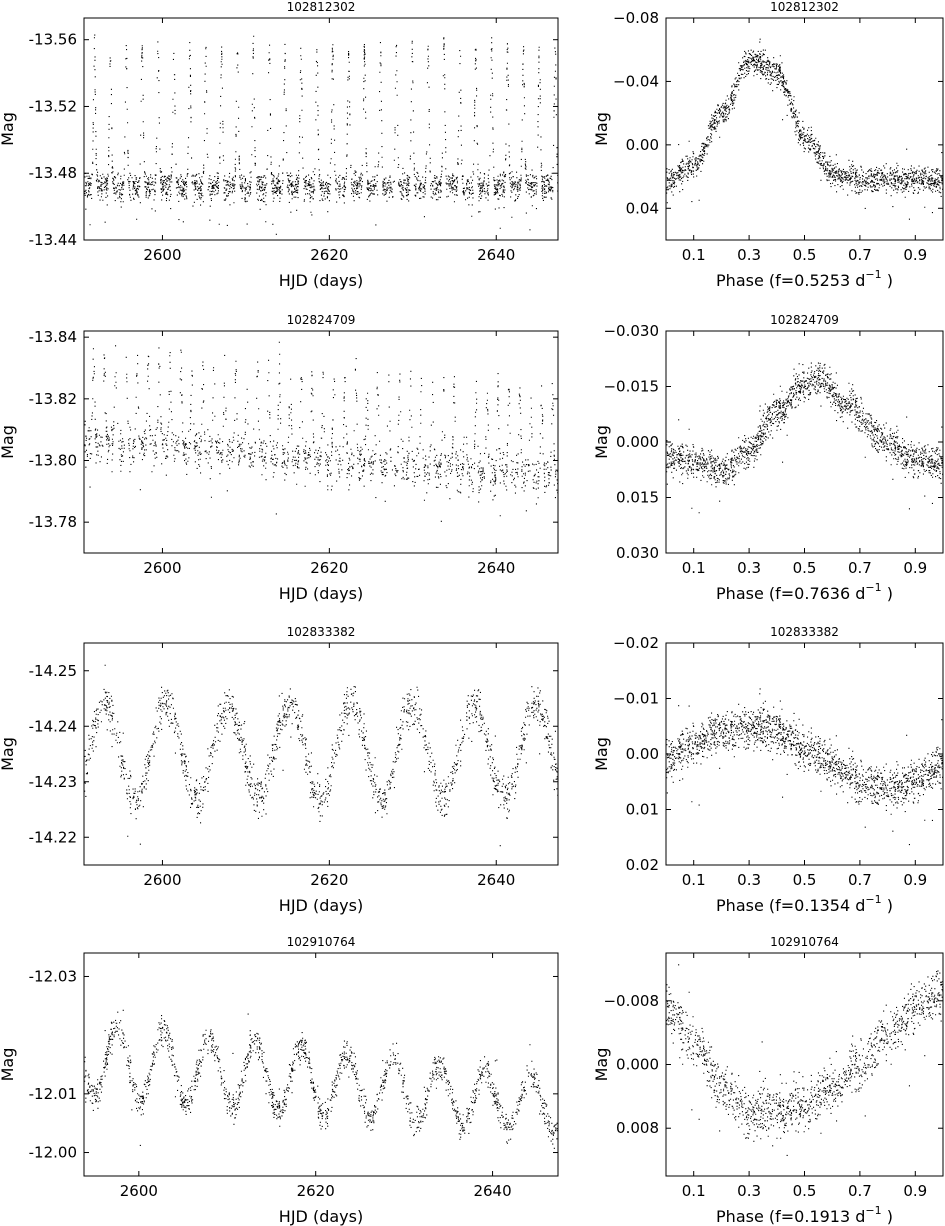 The height and width of the screenshot is (1226, 945). What do you see at coordinates (631, 331) in the screenshot?
I see `y-tick-label: −0.030` at bounding box center [631, 331].